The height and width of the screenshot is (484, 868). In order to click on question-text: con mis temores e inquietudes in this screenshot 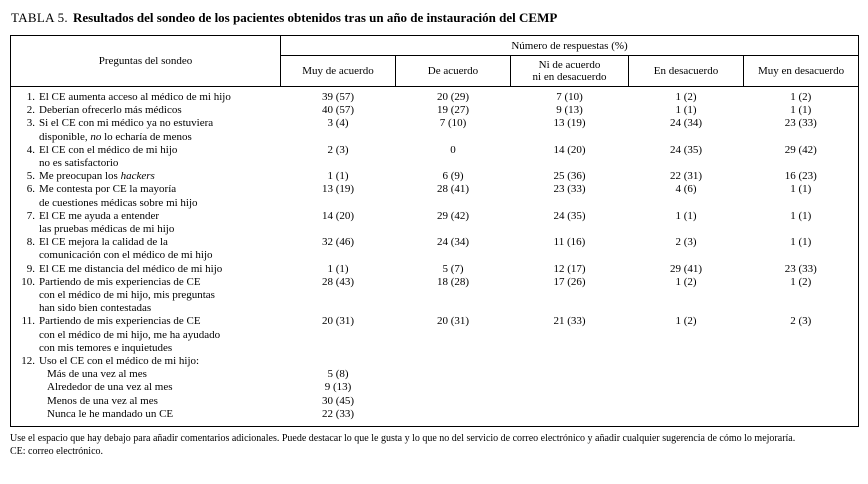, I will do `click(106, 347)`.